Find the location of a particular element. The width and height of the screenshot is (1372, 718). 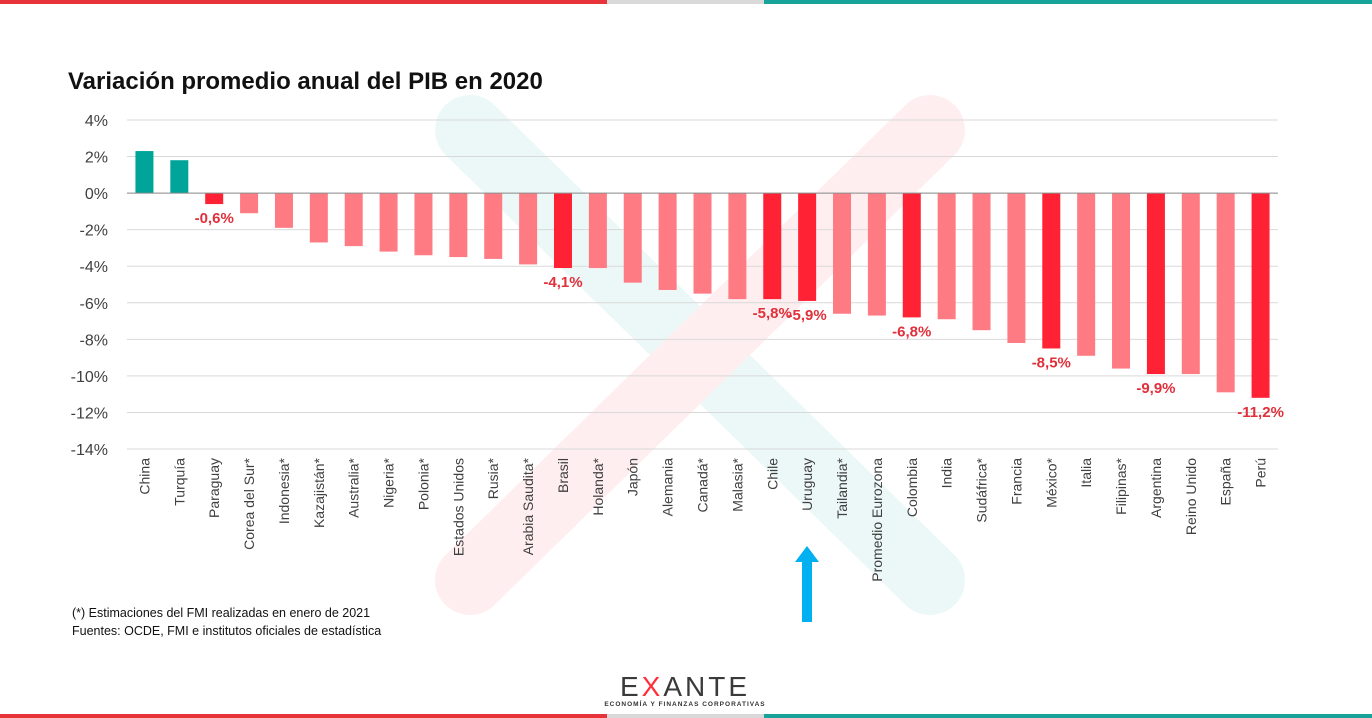

category-label: Alemania is located at coordinates (668, 487).